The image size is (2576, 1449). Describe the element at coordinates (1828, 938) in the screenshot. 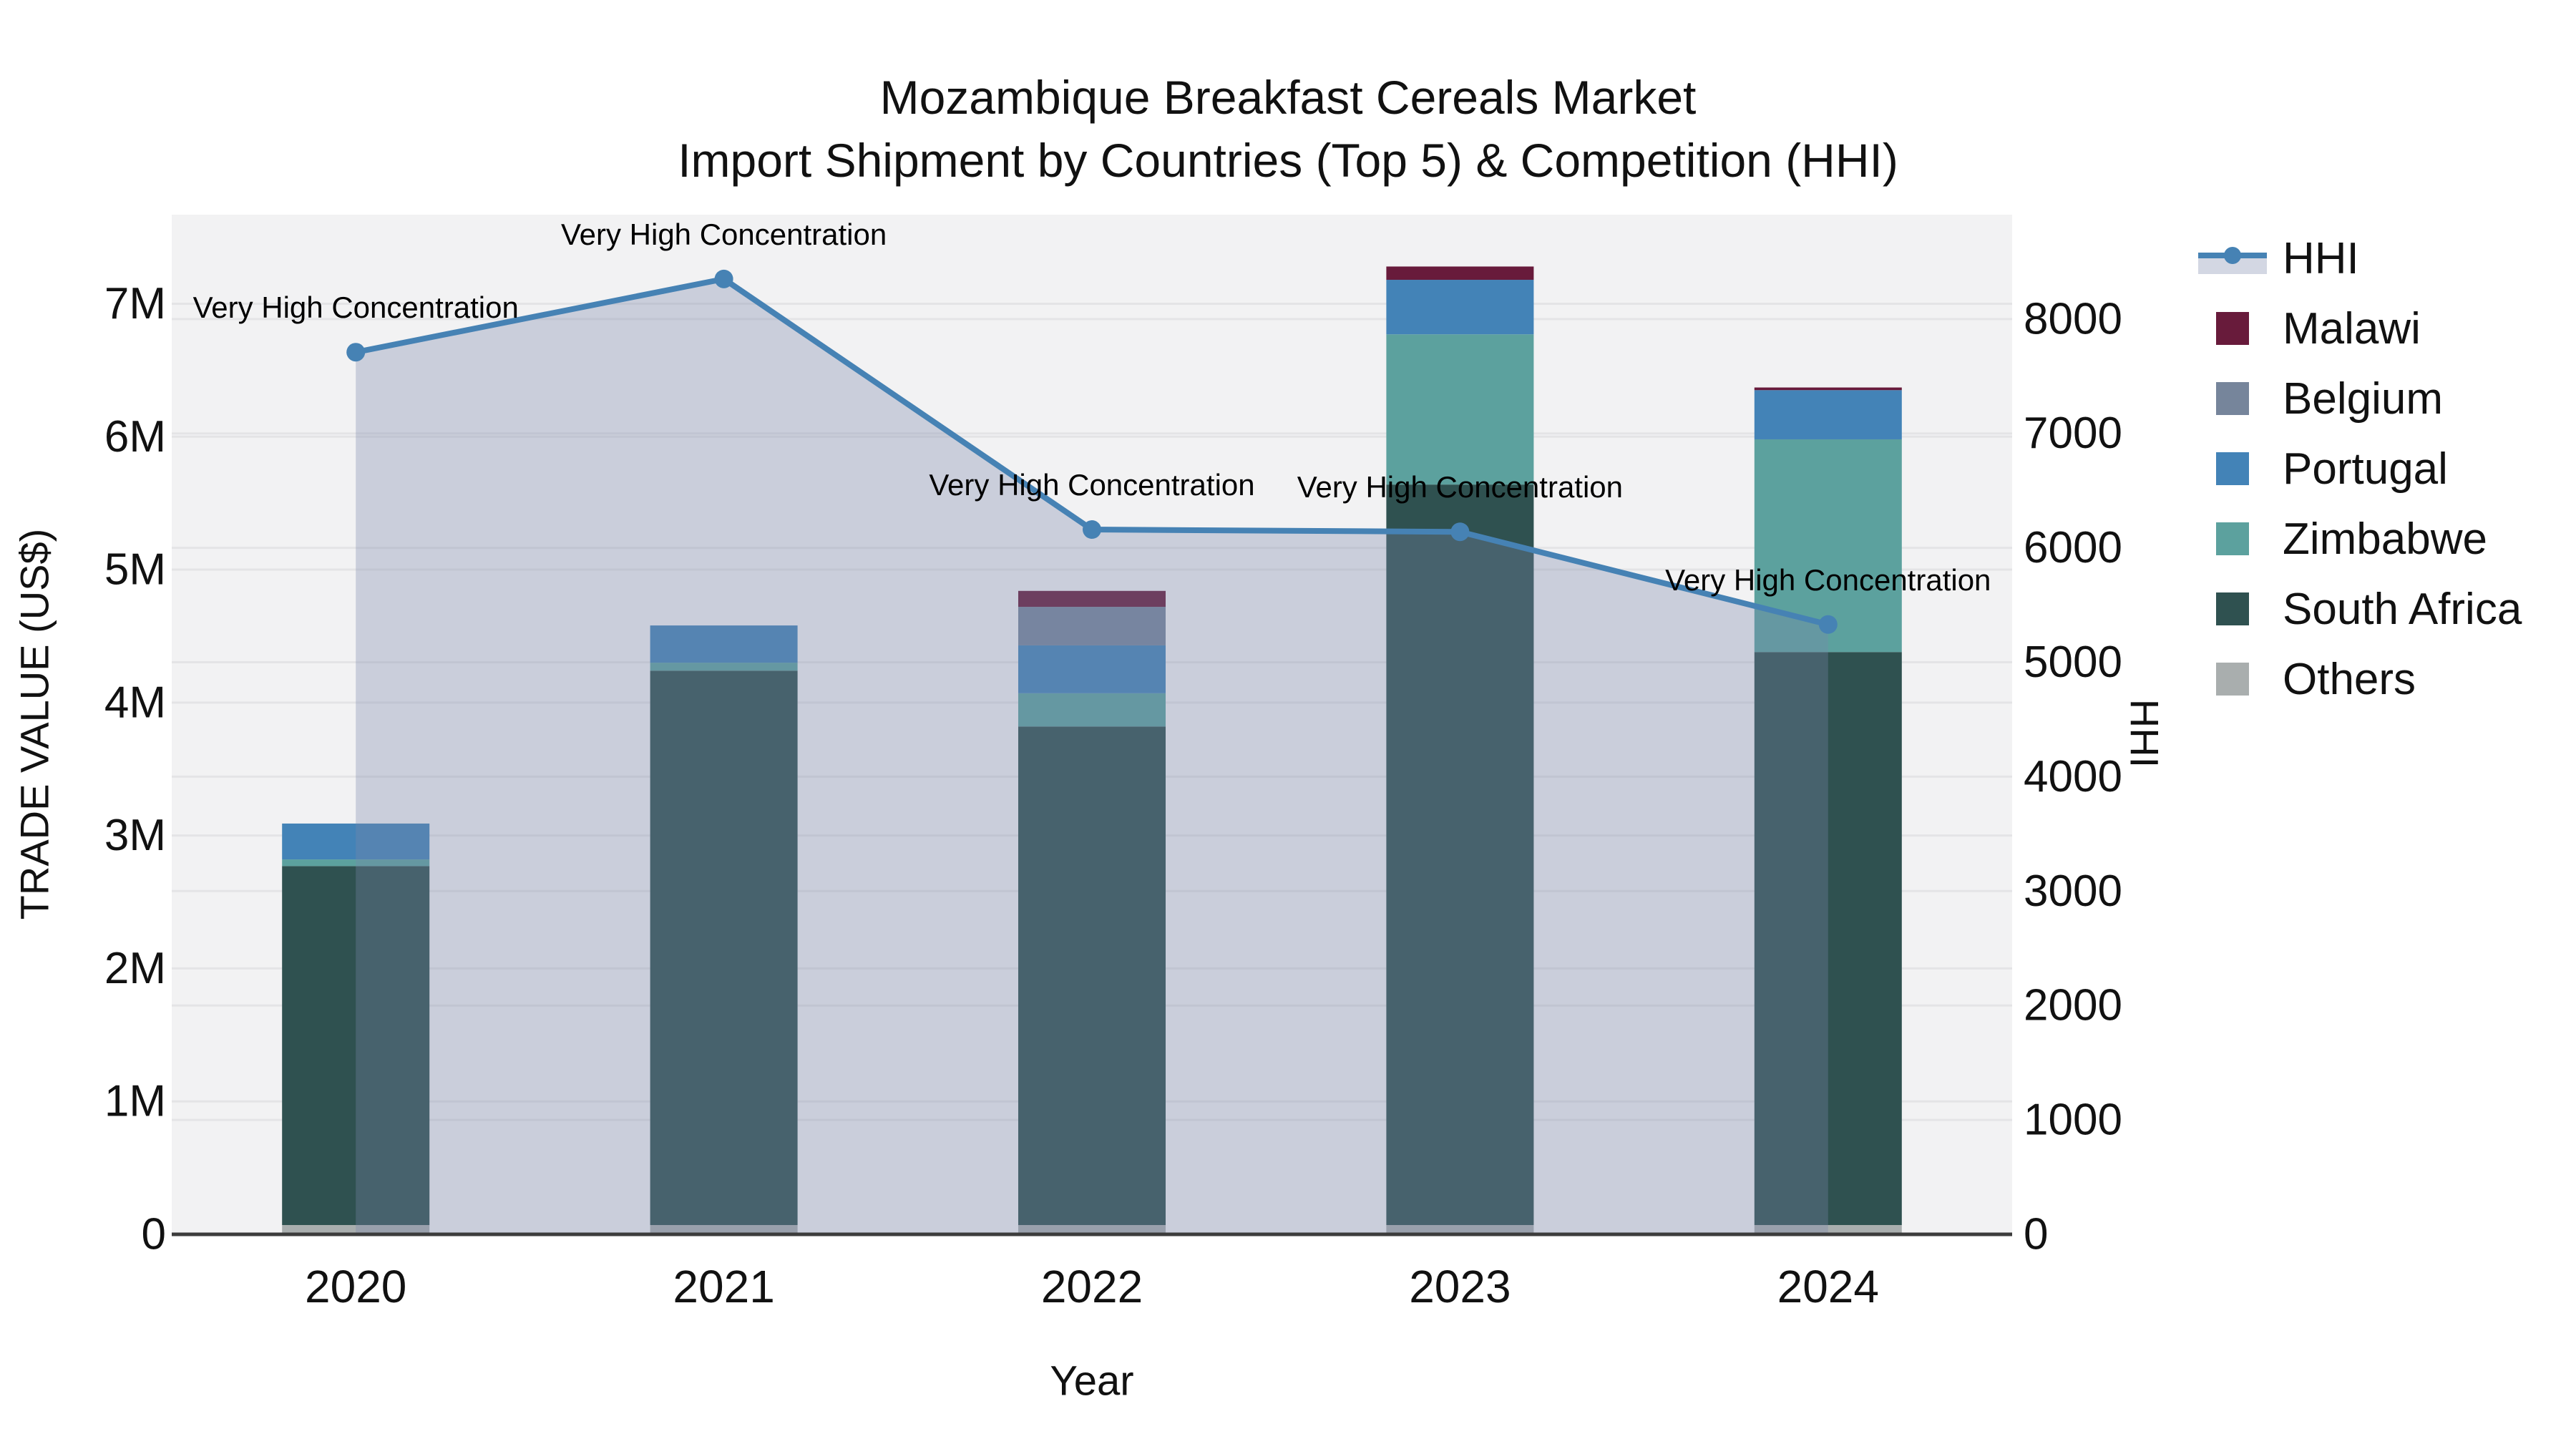

I see `bar-segment-2024-south-africa` at that location.